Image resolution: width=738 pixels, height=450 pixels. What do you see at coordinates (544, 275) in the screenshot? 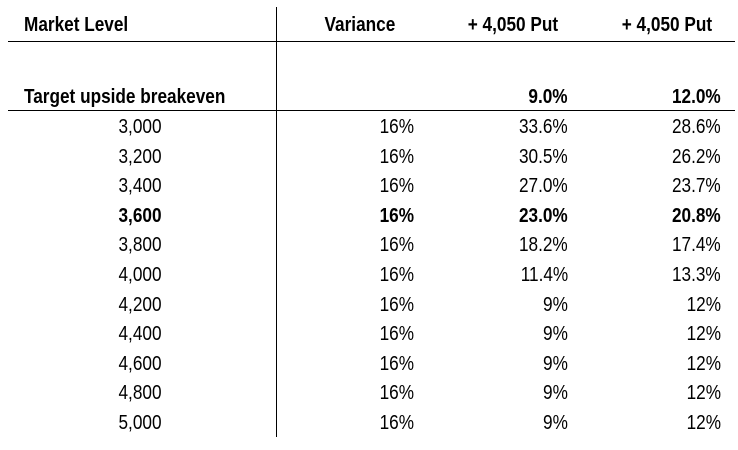
I see `row-put-a-value: 11.4%` at bounding box center [544, 275].